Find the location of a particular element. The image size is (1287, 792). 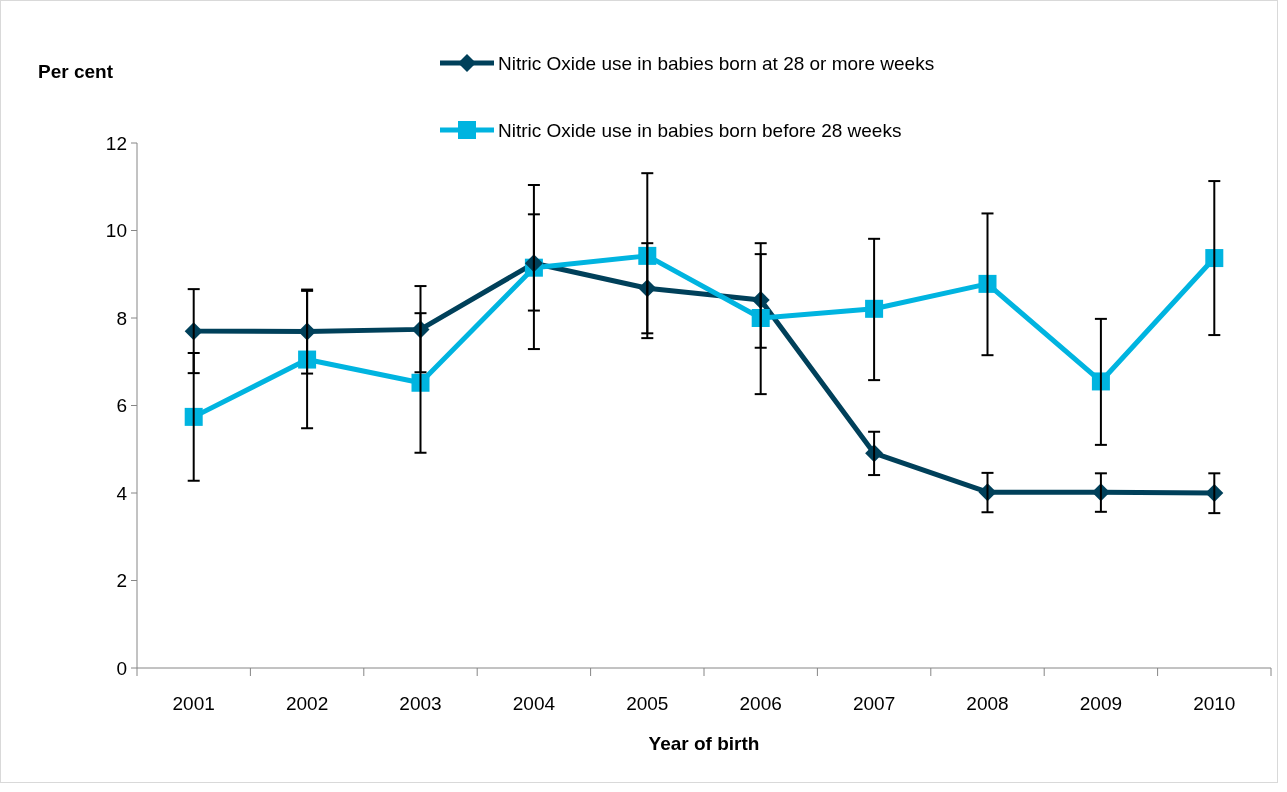

x-axis-title: Year of birth is located at coordinates (704, 743).